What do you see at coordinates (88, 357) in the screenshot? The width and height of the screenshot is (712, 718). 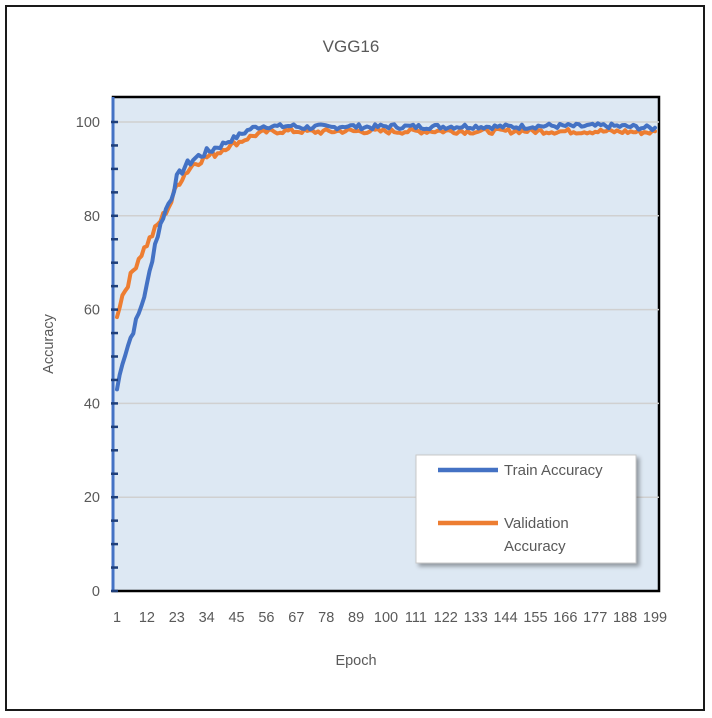 I see `y-tick-labels: 0 20 40 60 80 100` at bounding box center [88, 357].